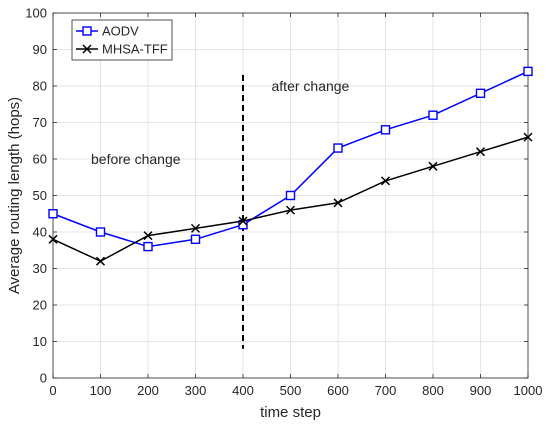  I want to click on x-tick-label: 200, so click(148, 390).